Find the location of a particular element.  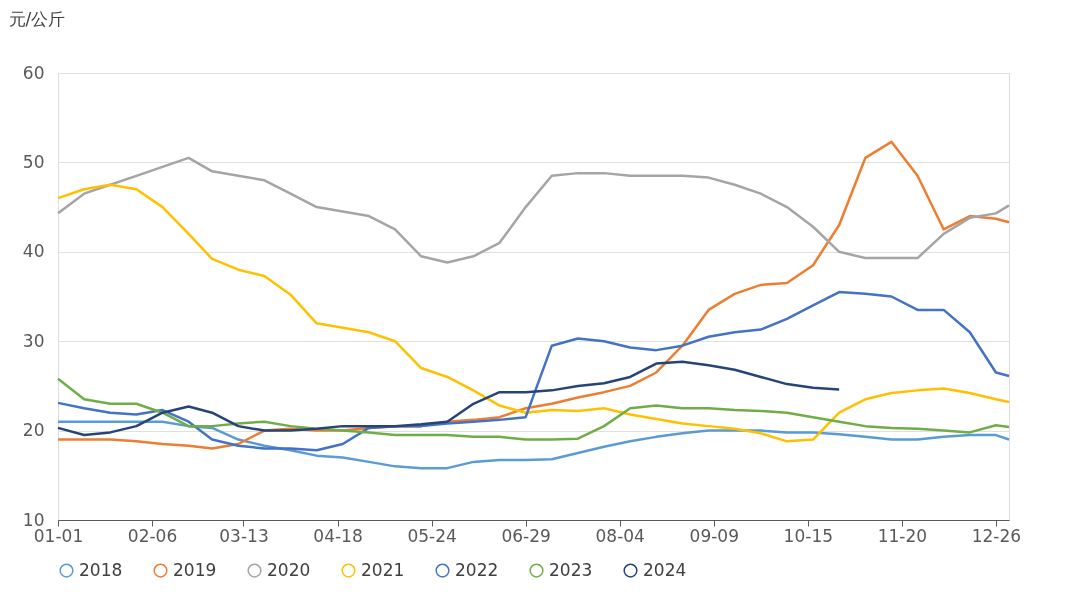

x-tick-label: 03-13 is located at coordinates (244, 535).